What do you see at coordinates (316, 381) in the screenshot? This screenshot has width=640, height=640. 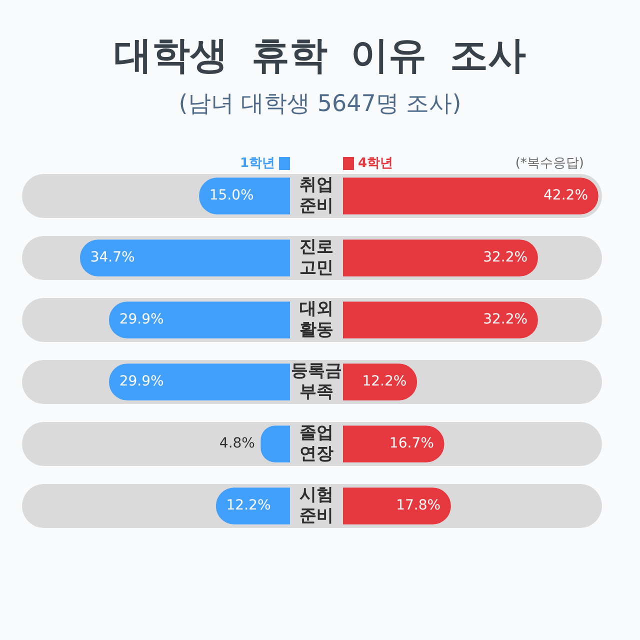 I see `y-tick-label: 등록금 부족` at bounding box center [316, 381].